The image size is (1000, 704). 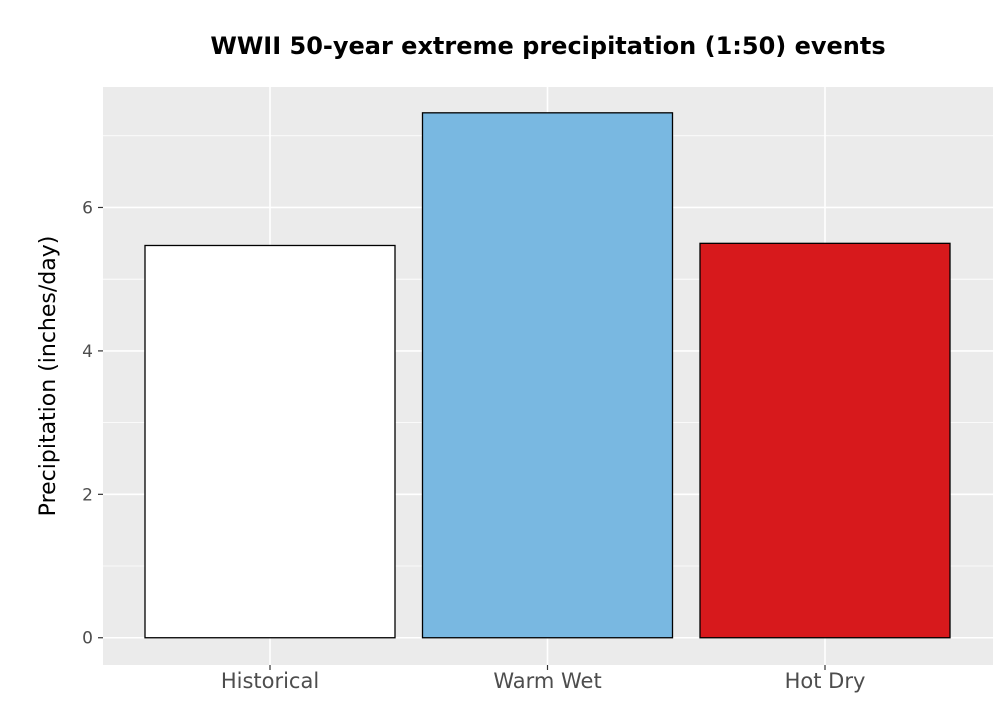 I want to click on y-axis-title: Precipitation (inches/day), so click(x=48, y=376).